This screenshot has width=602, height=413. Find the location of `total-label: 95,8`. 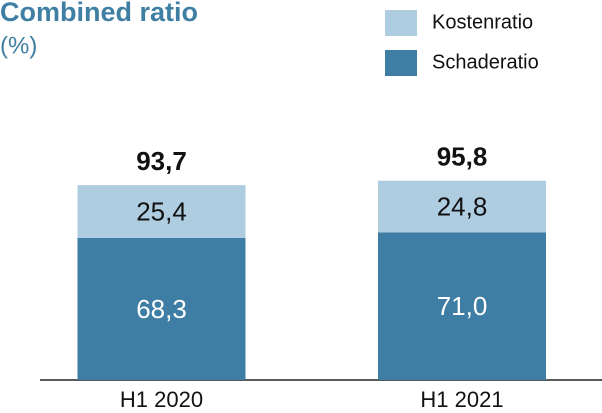

total-label: 95,8 is located at coordinates (462, 157).